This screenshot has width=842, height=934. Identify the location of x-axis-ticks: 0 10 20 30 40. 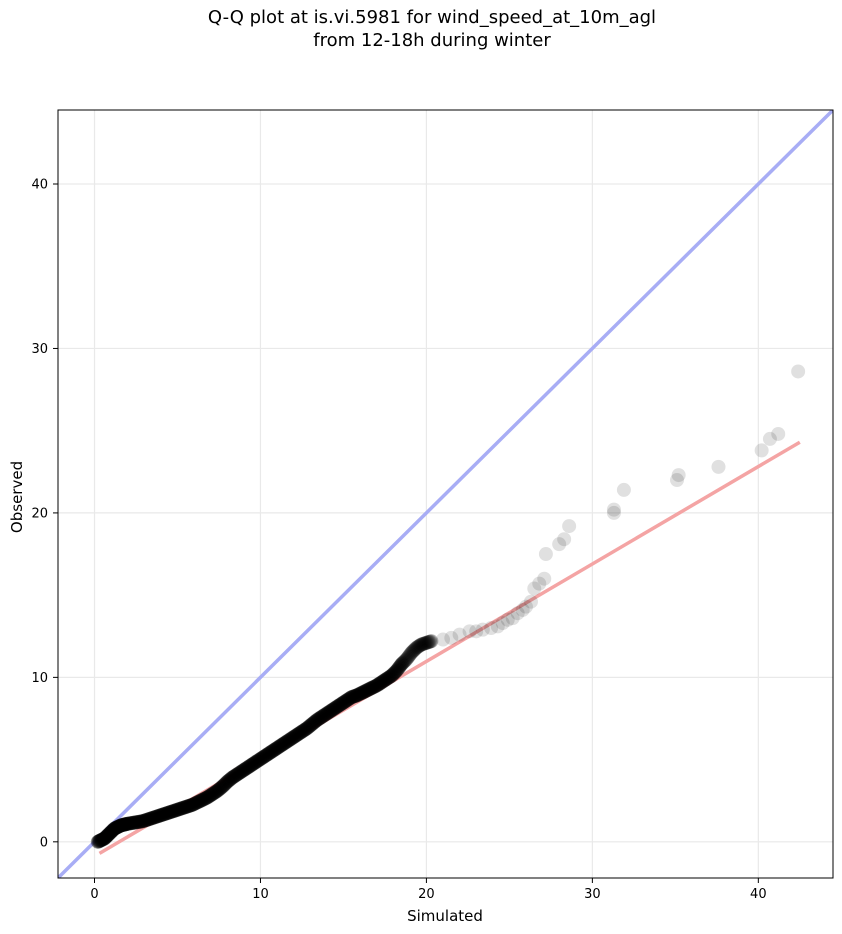
(428, 890).